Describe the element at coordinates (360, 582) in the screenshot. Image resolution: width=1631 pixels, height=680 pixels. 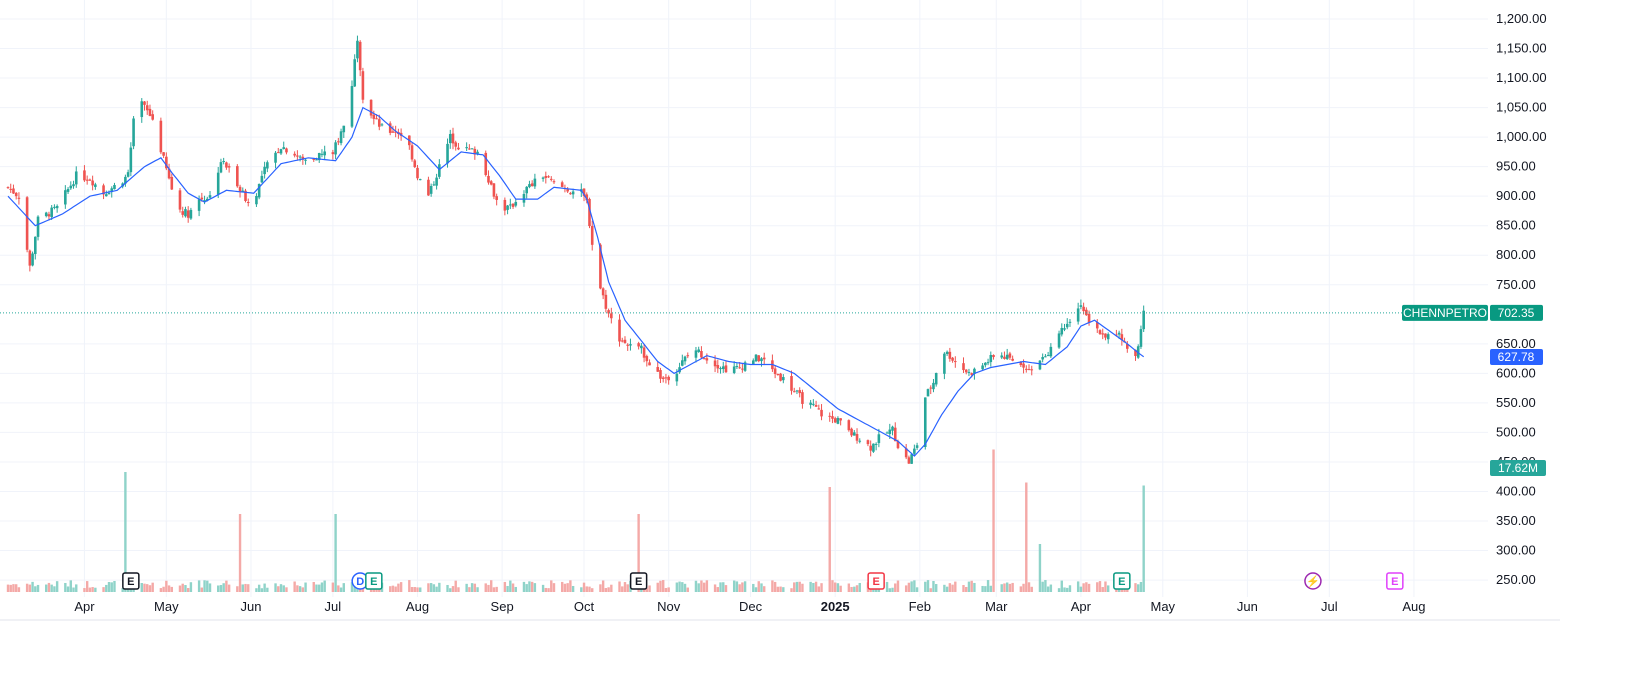
I see `event-marker-label: D` at that location.